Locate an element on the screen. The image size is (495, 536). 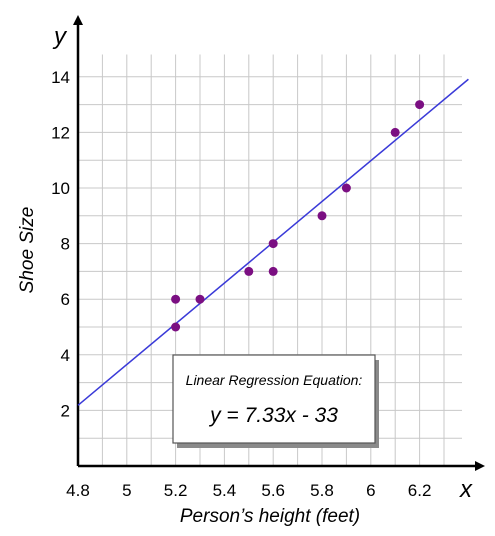
x-tick-label: 4.8 is located at coordinates (78, 490).